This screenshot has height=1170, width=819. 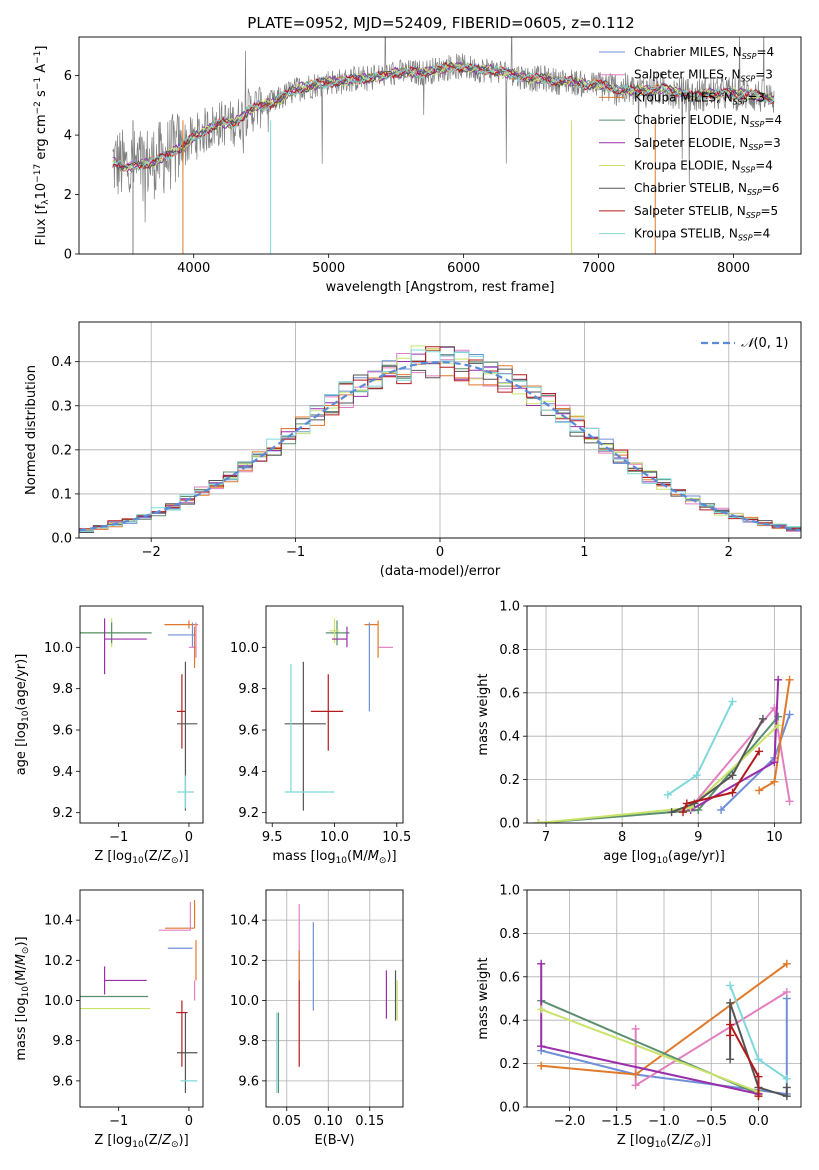 What do you see at coordinates (440, 287) in the screenshot?
I see `x-axis-label: wavelength [Angstrom, rest frame]` at bounding box center [440, 287].